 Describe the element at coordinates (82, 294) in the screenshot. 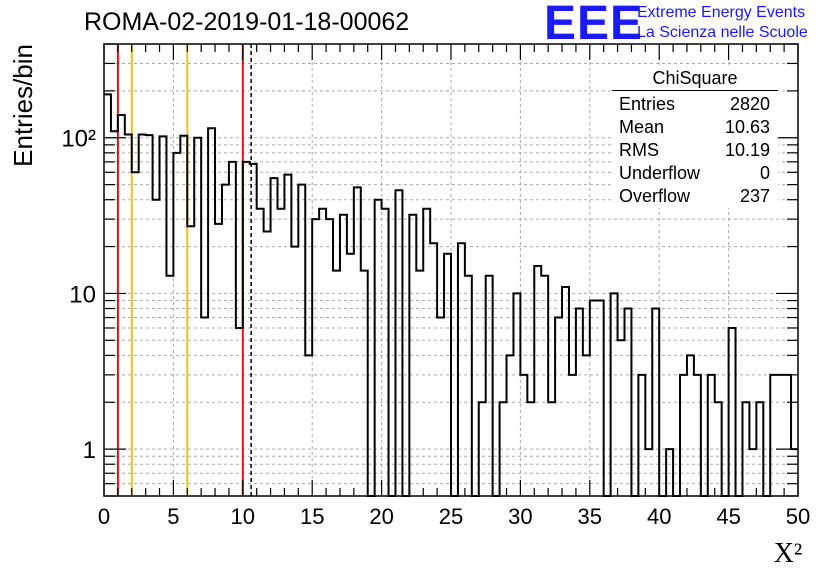

I see `y-tick-label: 10` at that location.